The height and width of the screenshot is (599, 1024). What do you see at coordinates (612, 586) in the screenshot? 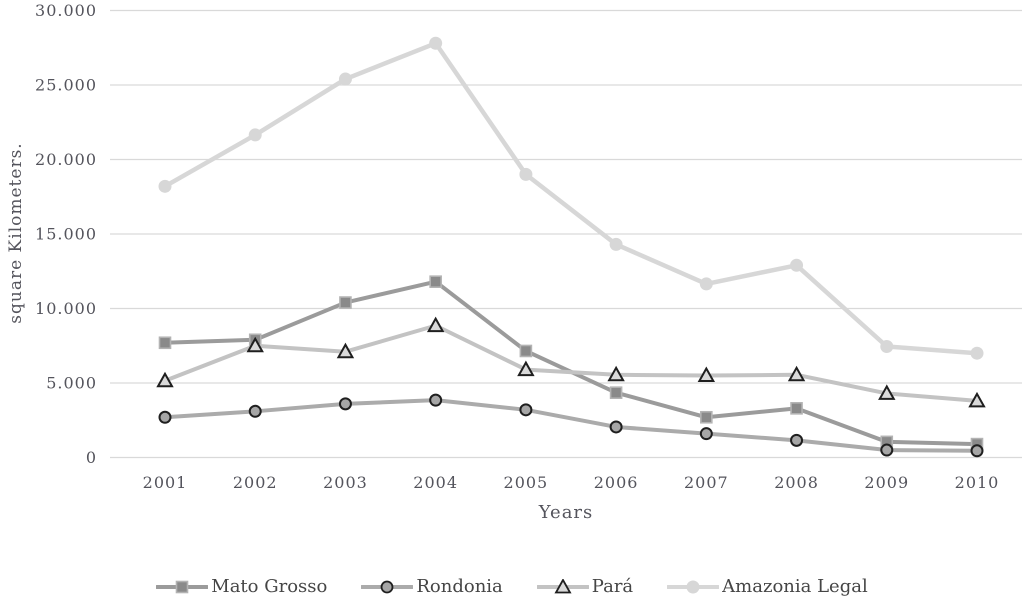
I see `legend-label-para: Pará` at bounding box center [612, 586].